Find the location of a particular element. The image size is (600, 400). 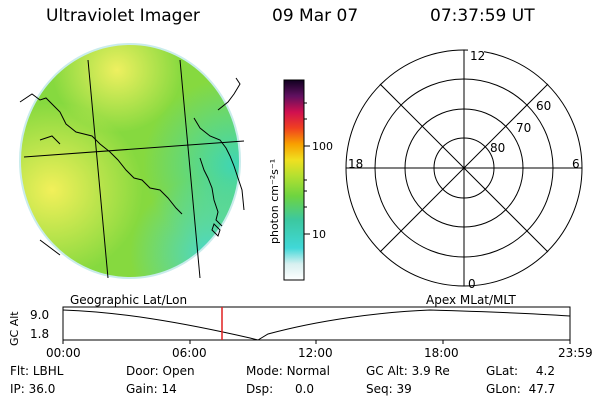

date-label: 09 Mar 07 is located at coordinates (315, 16).